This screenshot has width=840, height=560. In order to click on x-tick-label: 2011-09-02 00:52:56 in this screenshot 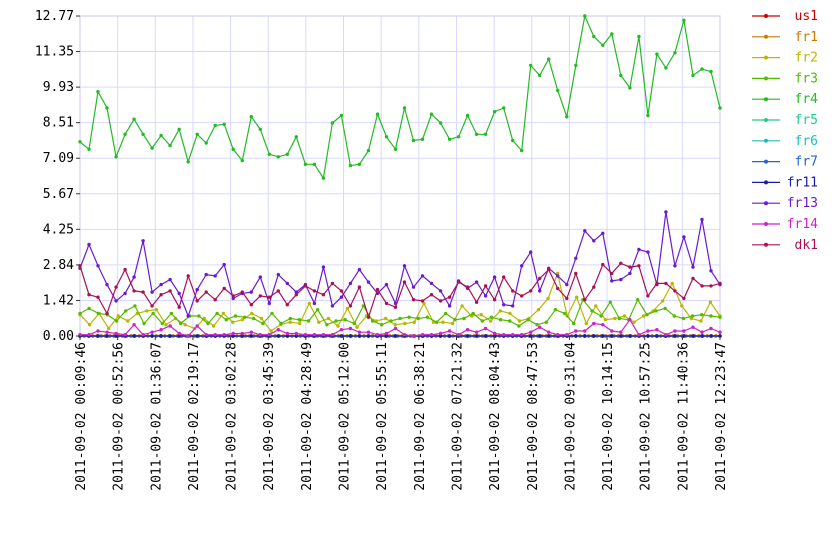, I will do `click(119, 416)`.